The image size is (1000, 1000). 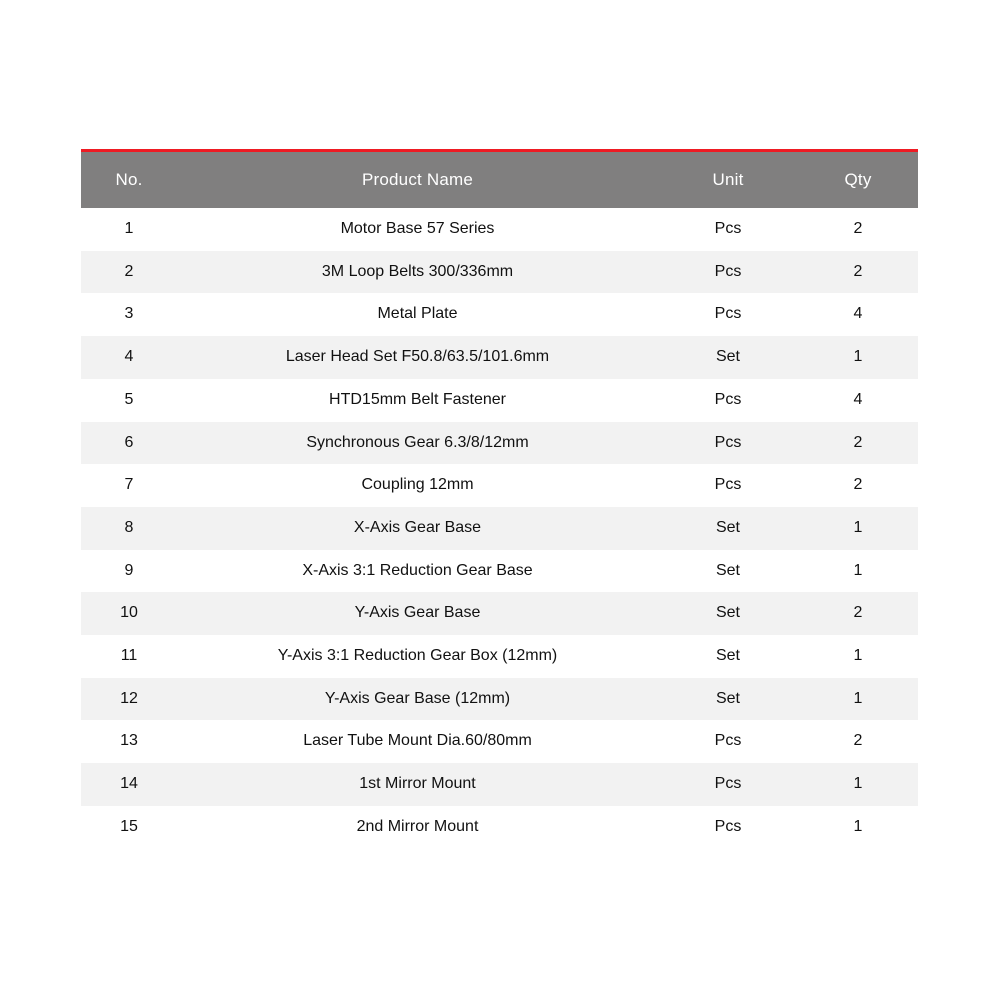 I want to click on table-row: 5 HTD15mm Belt Fastener Pcs 4, so click(x=499, y=400).